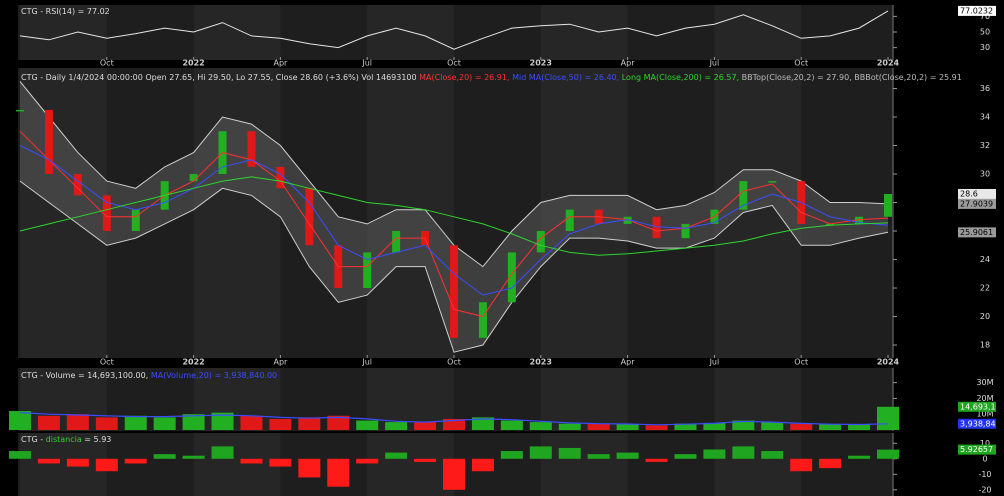 This screenshot has width=1004, height=496. I want to click on y-tick-label: 20M, so click(984, 398).